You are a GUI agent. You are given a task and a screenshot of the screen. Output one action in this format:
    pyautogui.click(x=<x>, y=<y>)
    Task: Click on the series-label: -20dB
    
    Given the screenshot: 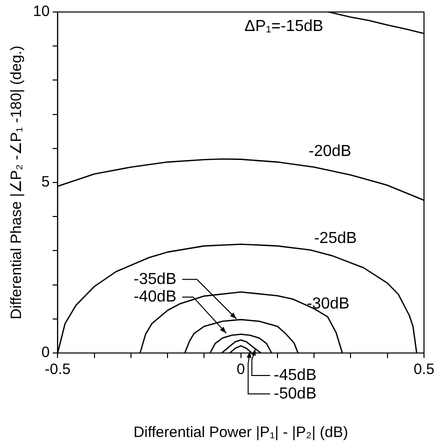 What is the action you would take?
    pyautogui.click(x=330, y=151)
    